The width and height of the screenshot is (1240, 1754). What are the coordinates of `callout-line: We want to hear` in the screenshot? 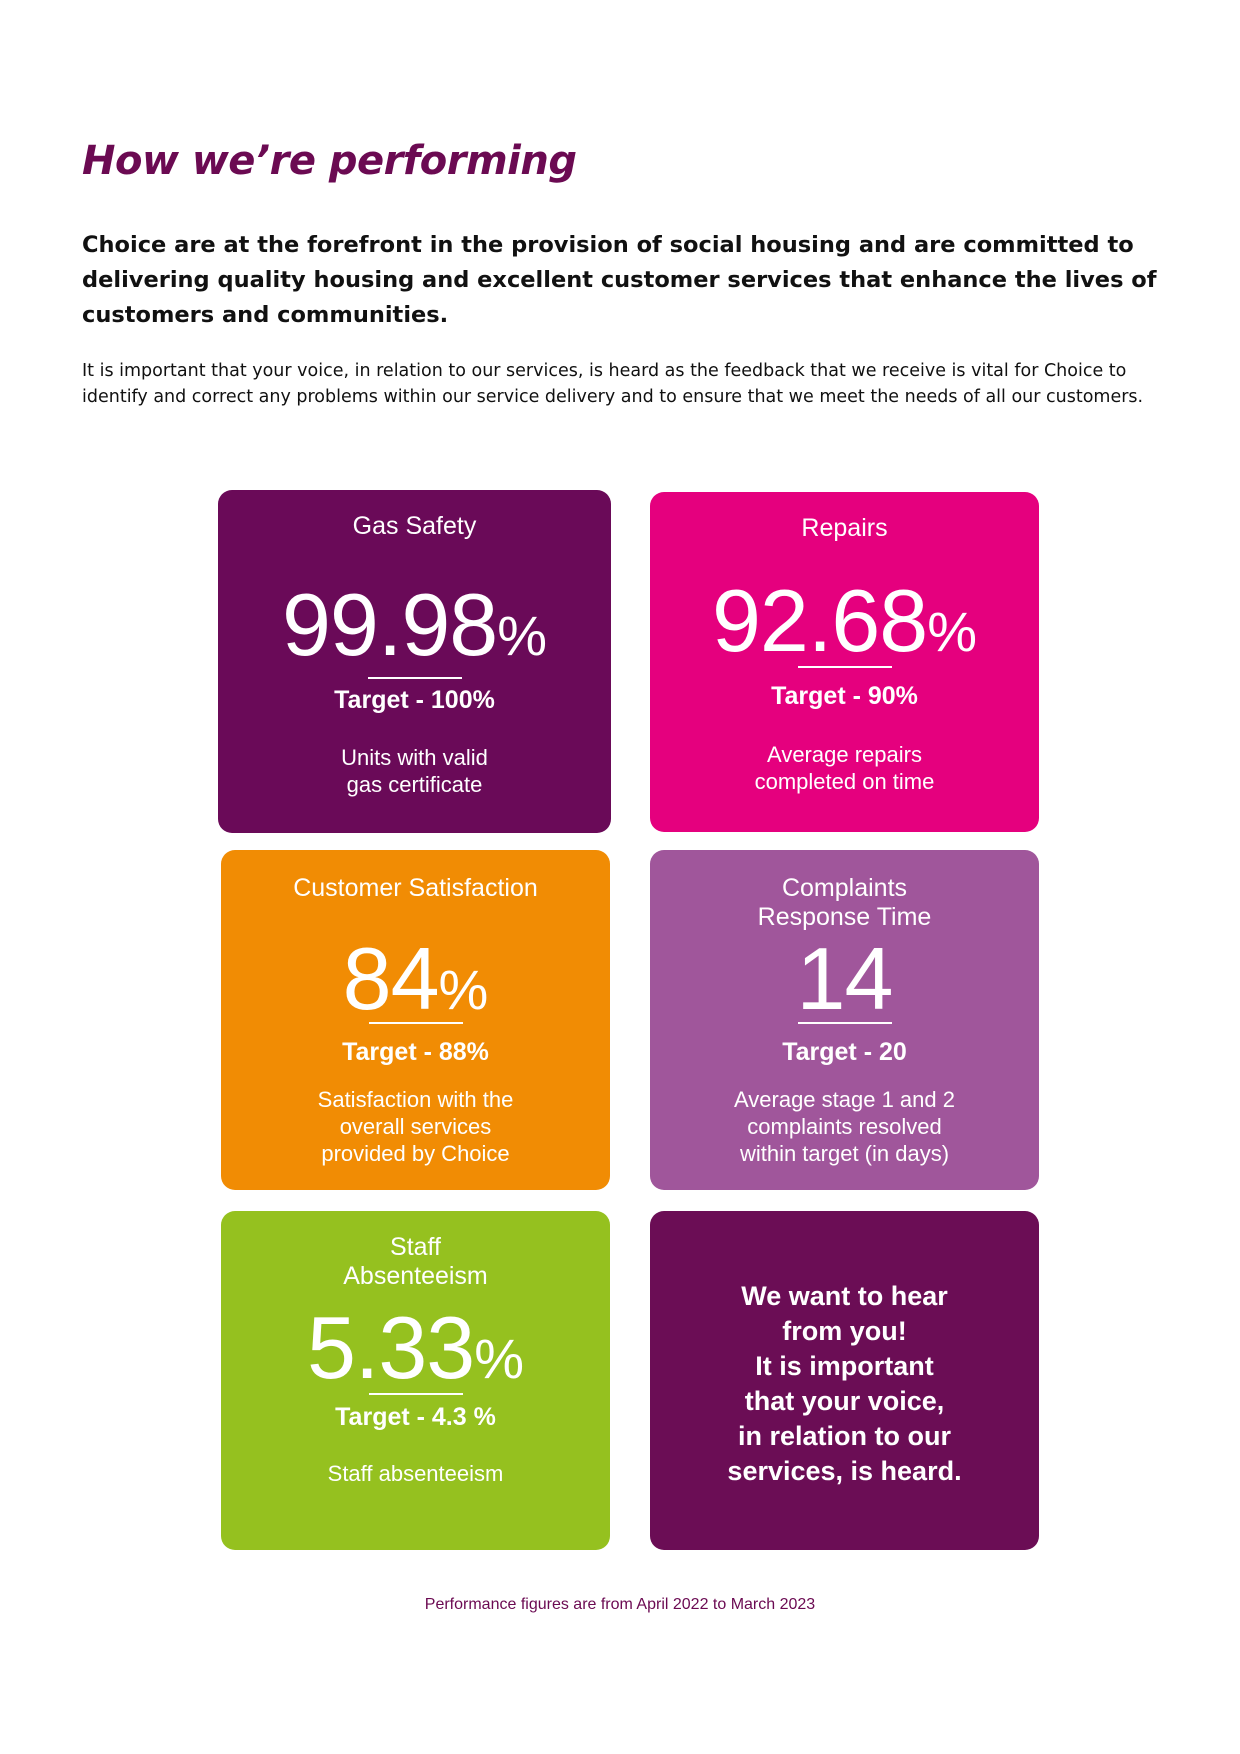 It's located at (844, 1296).